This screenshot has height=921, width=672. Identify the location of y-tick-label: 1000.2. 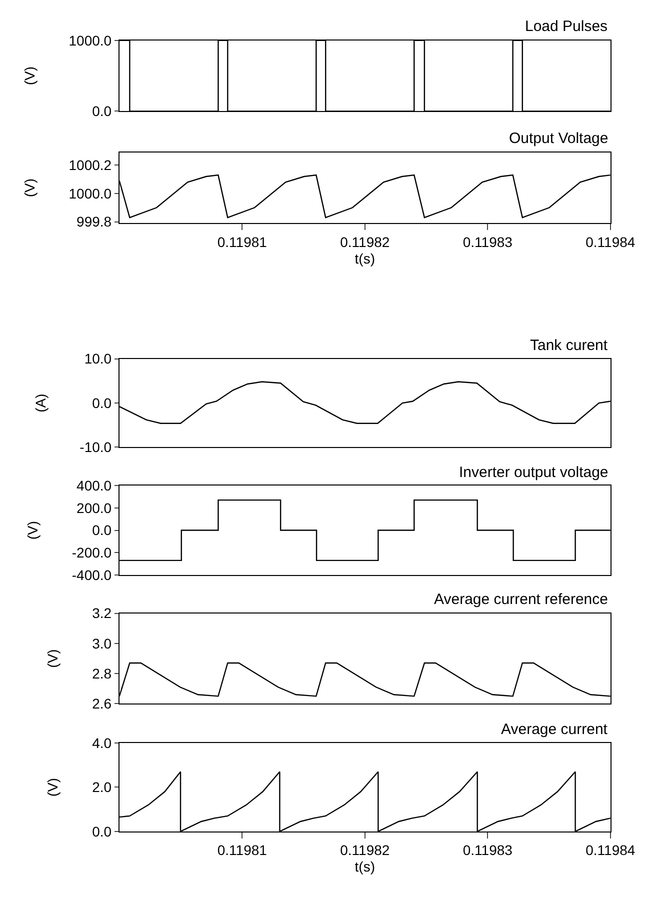
(90, 165).